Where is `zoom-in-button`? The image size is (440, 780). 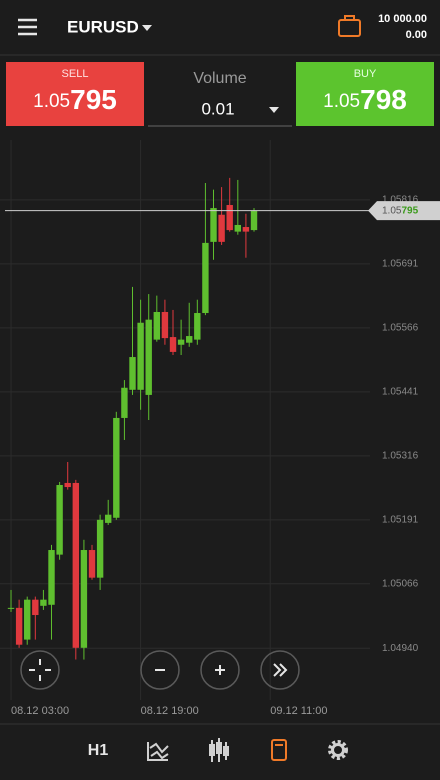 zoom-in-button is located at coordinates (220, 670).